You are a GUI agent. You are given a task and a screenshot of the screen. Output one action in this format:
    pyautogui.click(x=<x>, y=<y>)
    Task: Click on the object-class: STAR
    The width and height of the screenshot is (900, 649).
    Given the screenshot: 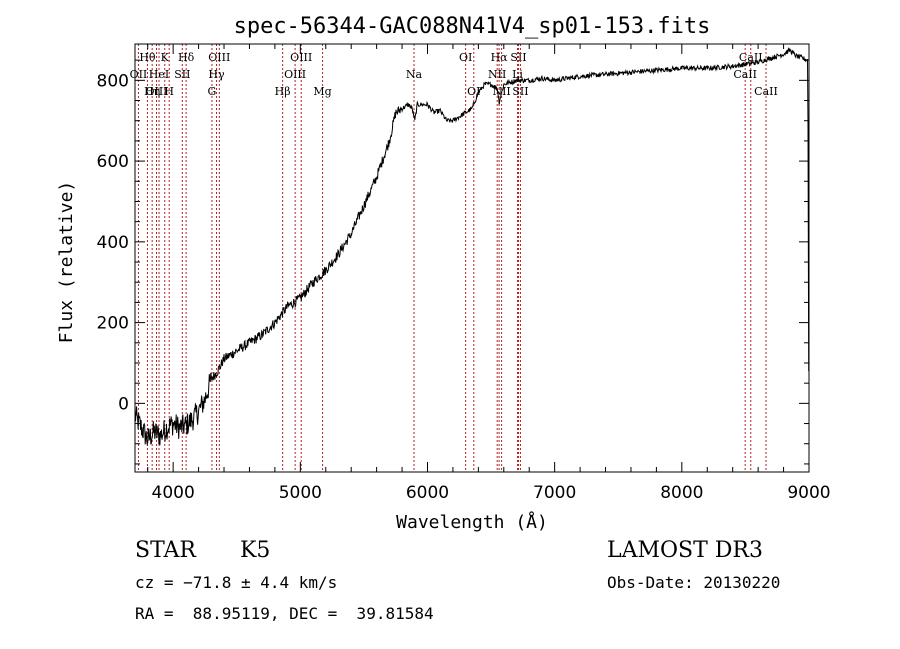 What is the action you would take?
    pyautogui.click(x=165, y=550)
    